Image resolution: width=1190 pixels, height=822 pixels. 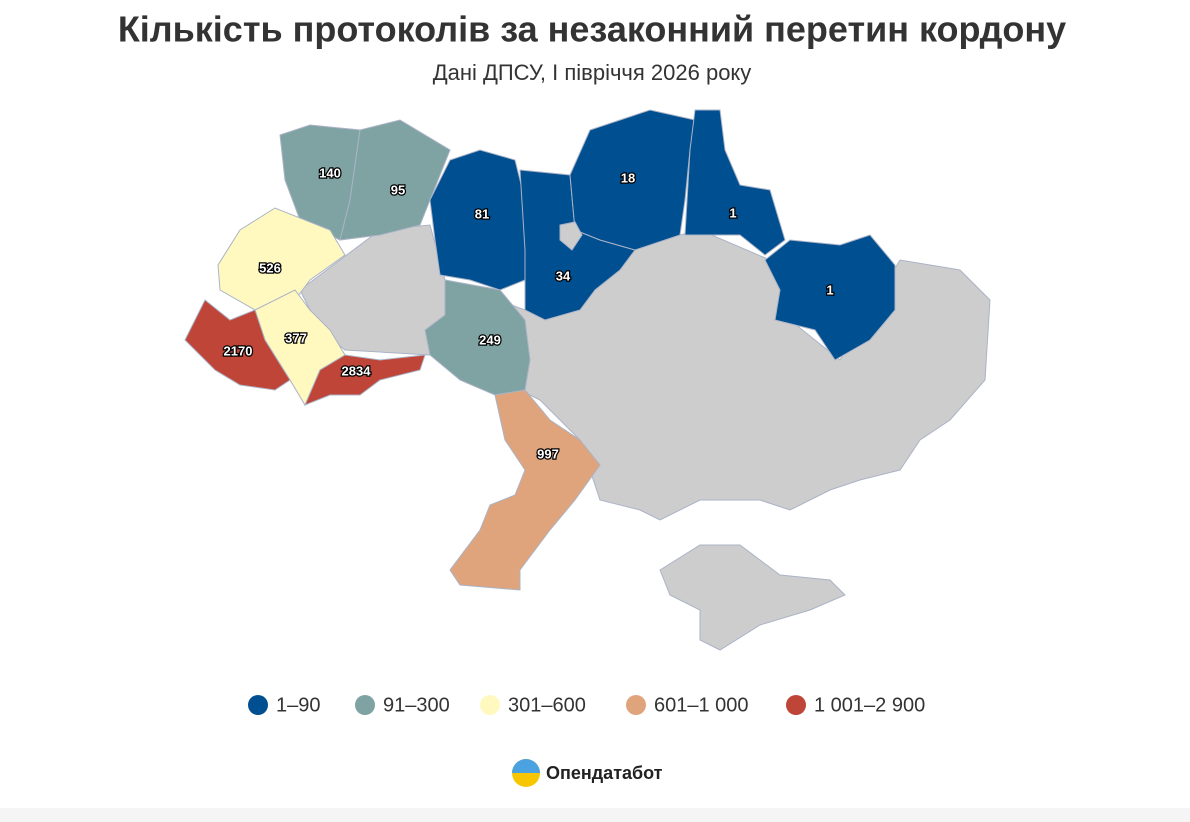 What do you see at coordinates (298, 705) in the screenshot?
I see `legend-label: 1–90` at bounding box center [298, 705].